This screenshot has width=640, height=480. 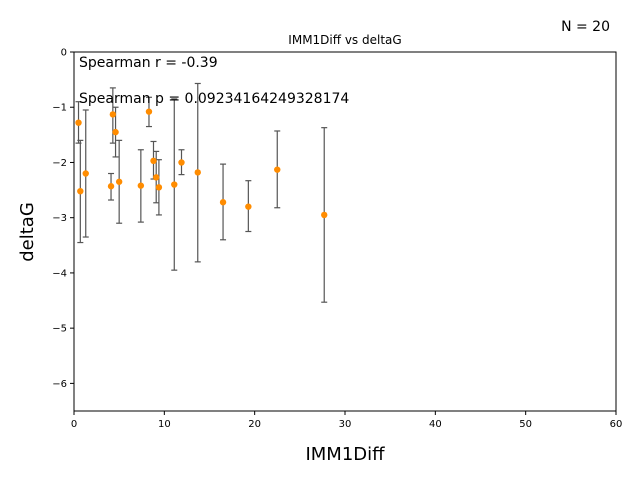 I want to click on x-tick-label: 0, so click(x=74, y=424).